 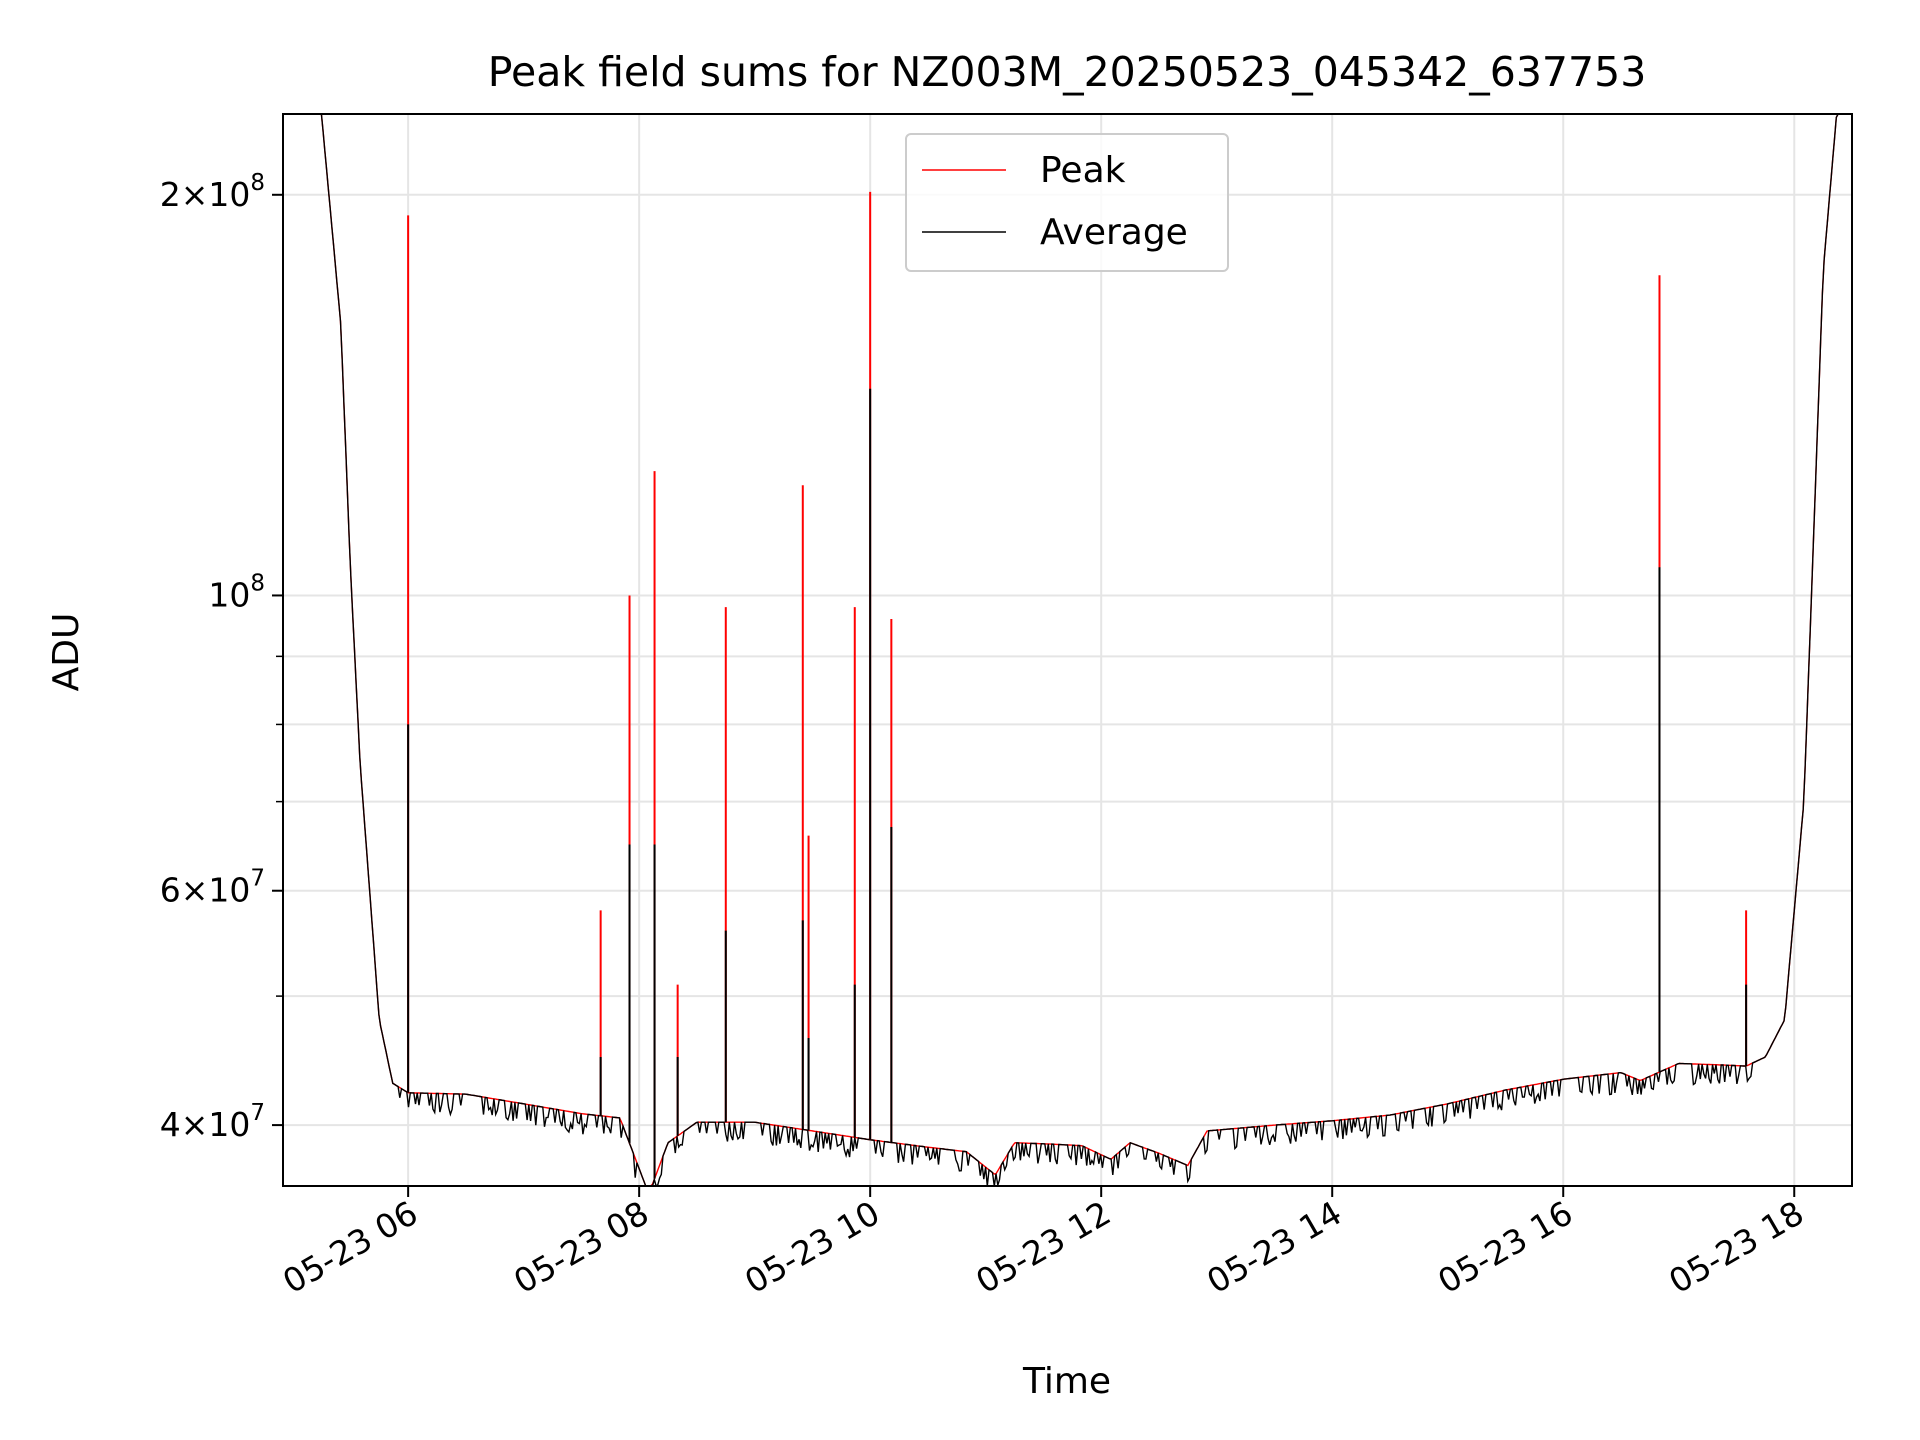 I want to click on y-tick-label: 108, so click(x=236, y=592).